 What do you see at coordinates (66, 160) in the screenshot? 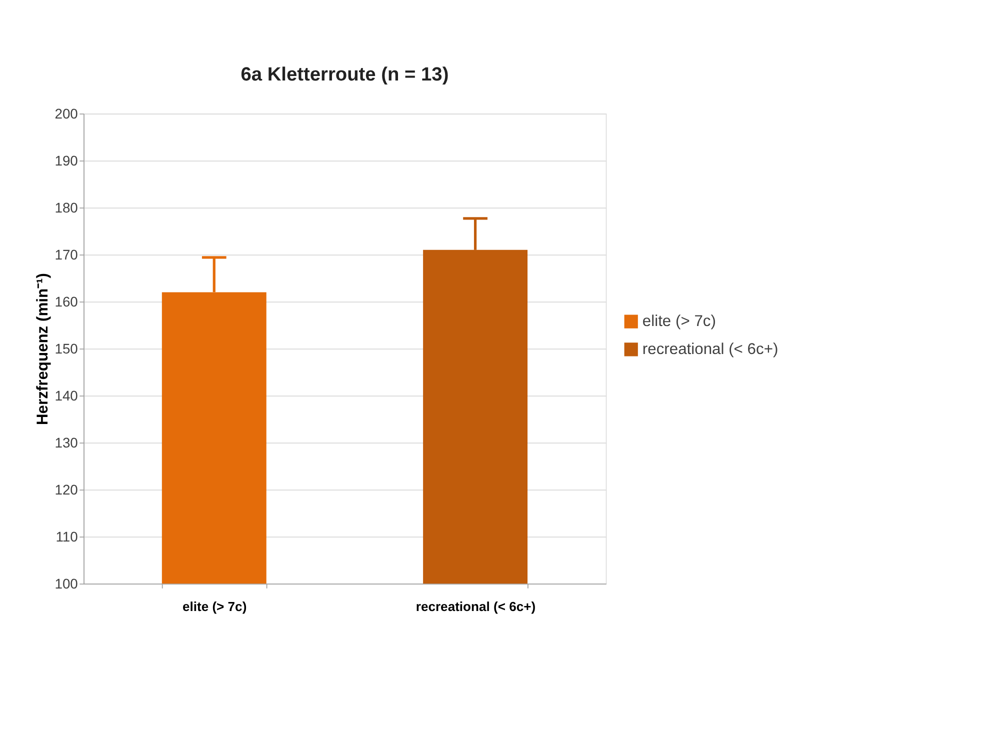
I see `y-tick-label: 190` at bounding box center [66, 160].